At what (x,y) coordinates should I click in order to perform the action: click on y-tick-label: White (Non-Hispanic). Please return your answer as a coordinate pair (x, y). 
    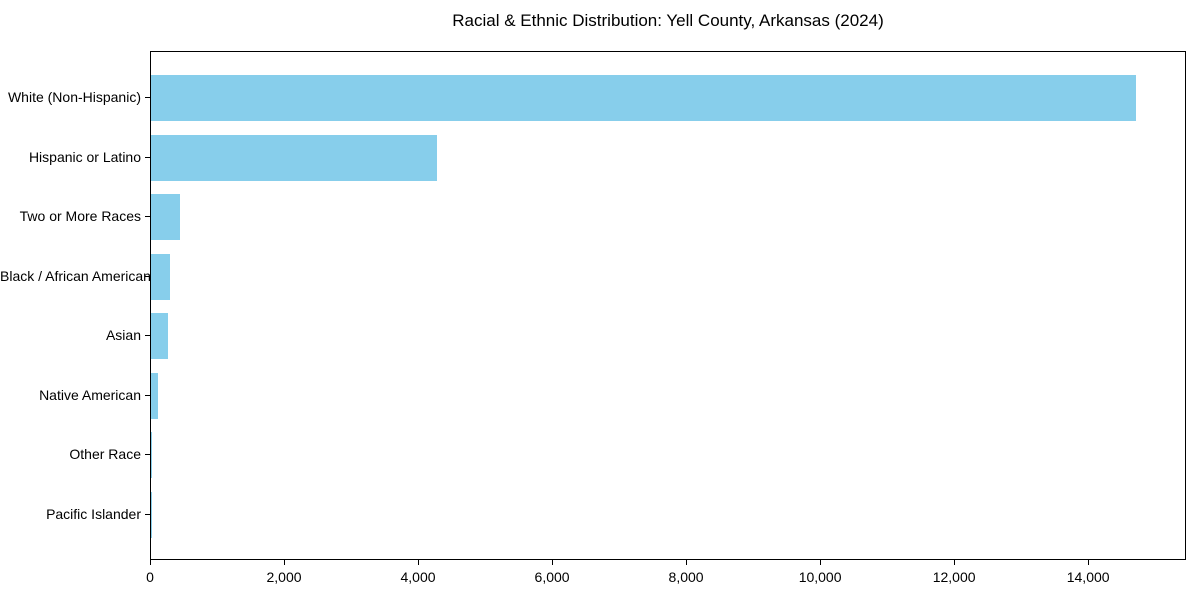
    Looking at the image, I should click on (74, 97).